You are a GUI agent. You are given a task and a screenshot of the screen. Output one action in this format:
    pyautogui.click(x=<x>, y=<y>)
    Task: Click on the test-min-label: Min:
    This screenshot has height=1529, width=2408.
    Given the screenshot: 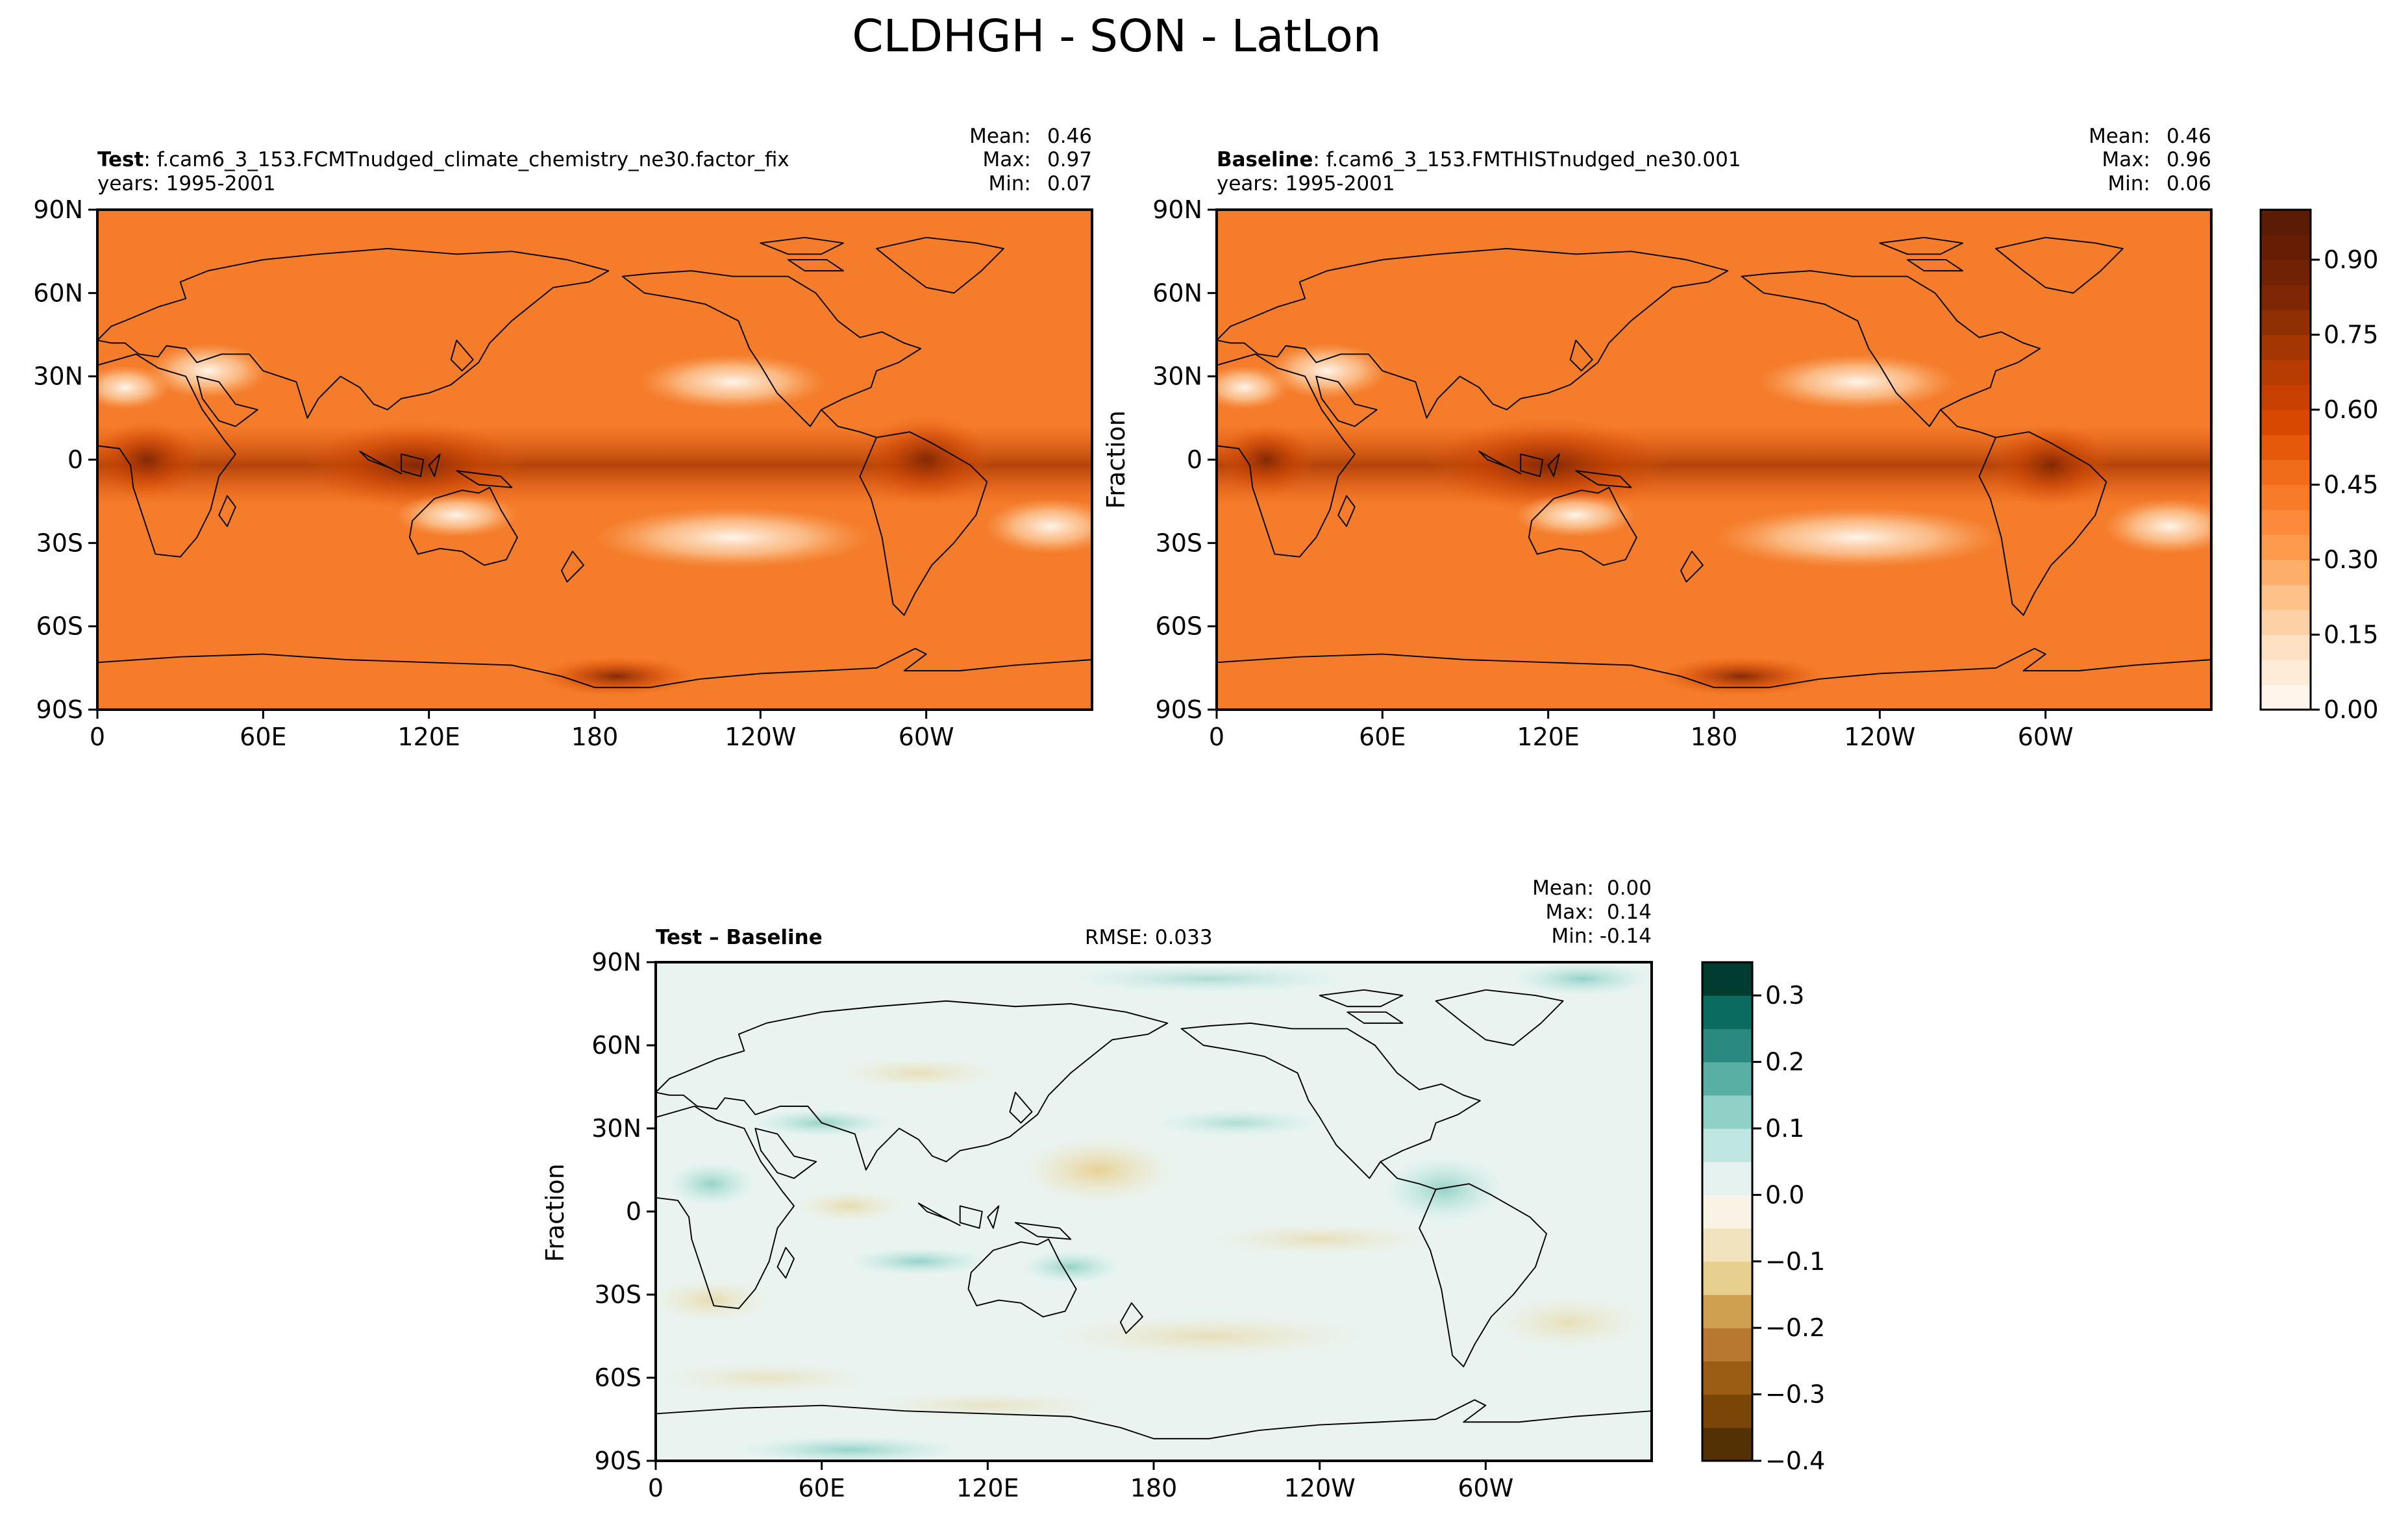 What is the action you would take?
    pyautogui.click(x=1010, y=183)
    